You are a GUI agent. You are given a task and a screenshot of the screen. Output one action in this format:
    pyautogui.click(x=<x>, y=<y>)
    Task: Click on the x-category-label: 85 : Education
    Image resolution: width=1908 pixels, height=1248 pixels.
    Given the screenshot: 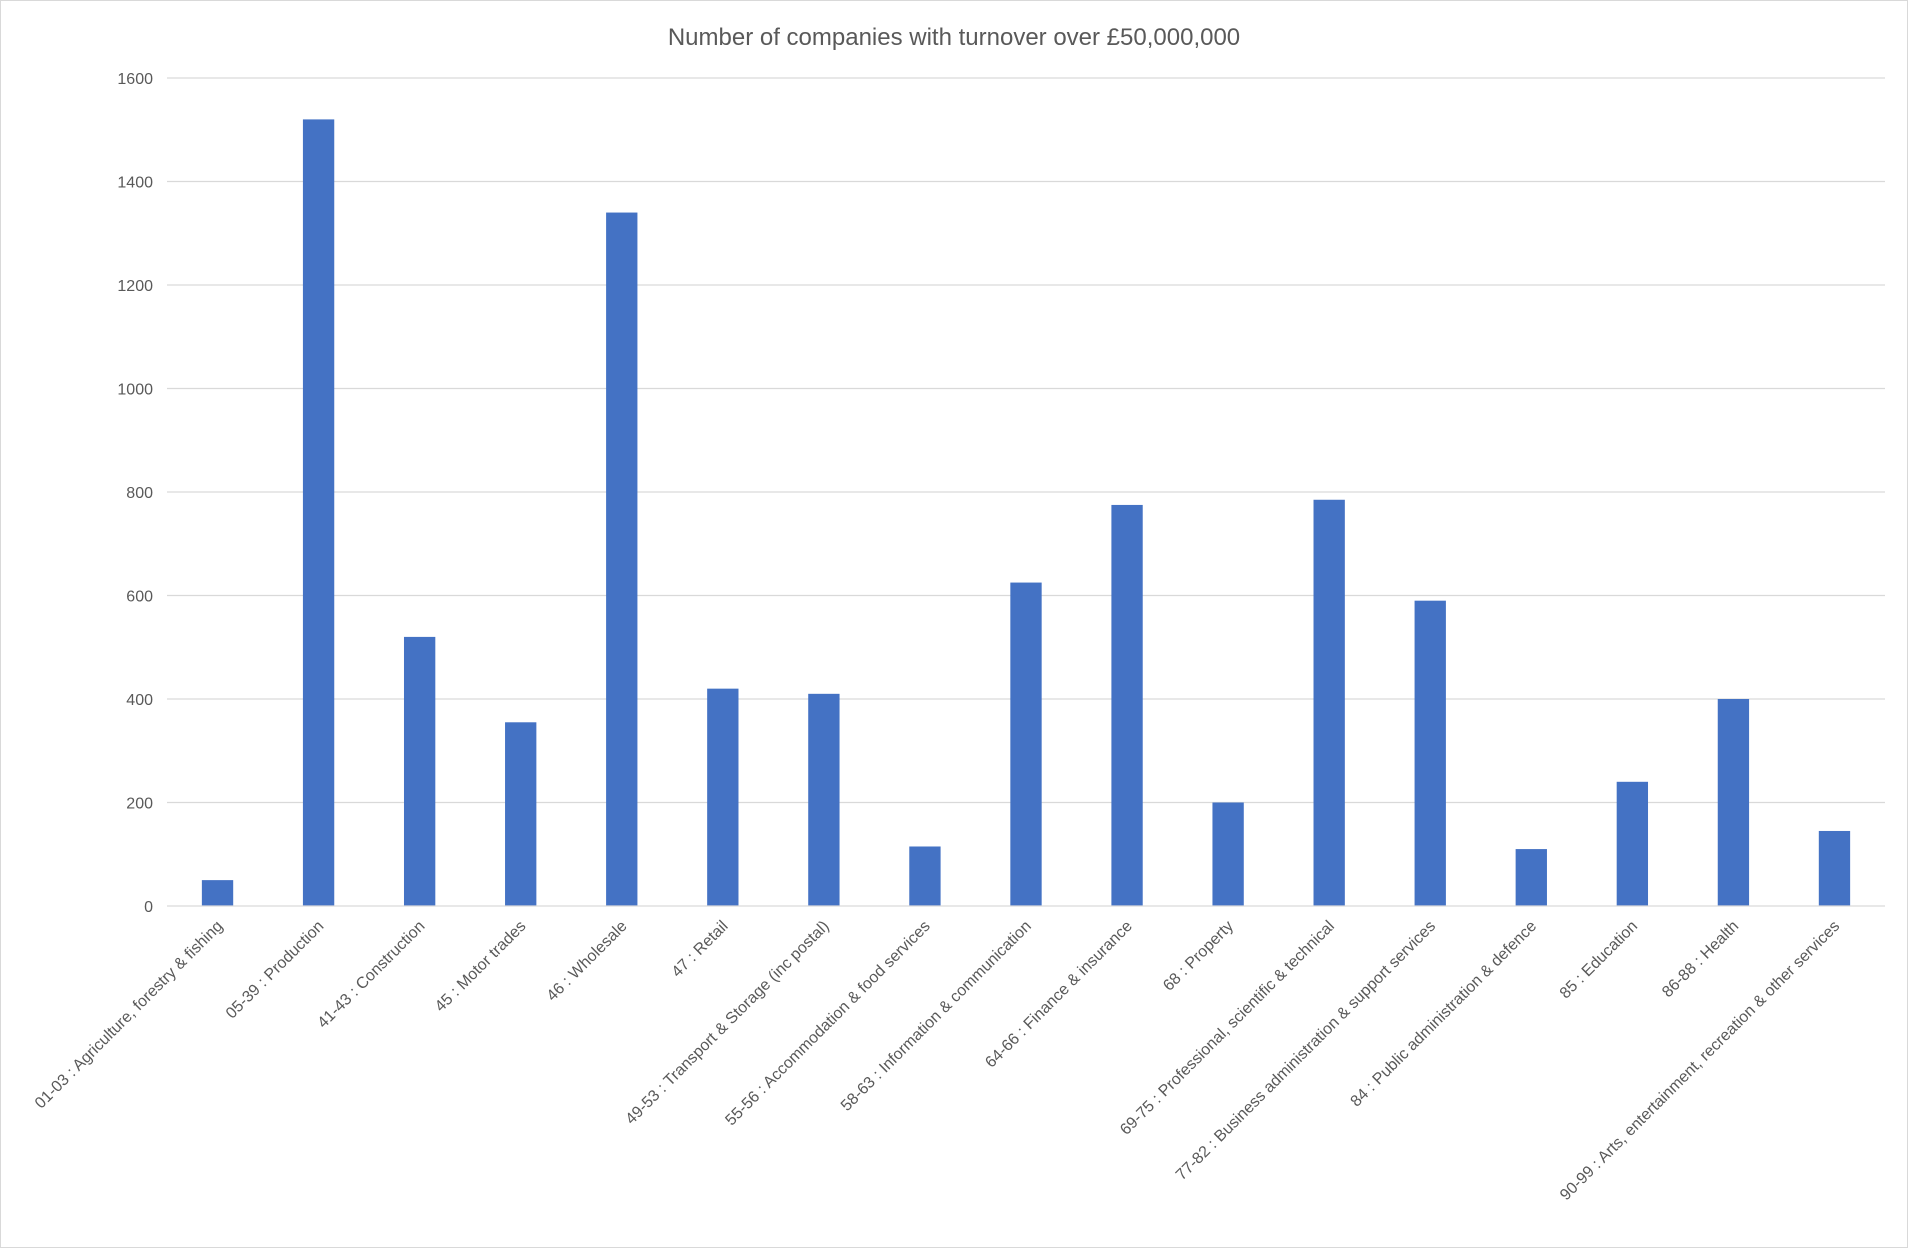 What is the action you would take?
    pyautogui.click(x=1599, y=960)
    